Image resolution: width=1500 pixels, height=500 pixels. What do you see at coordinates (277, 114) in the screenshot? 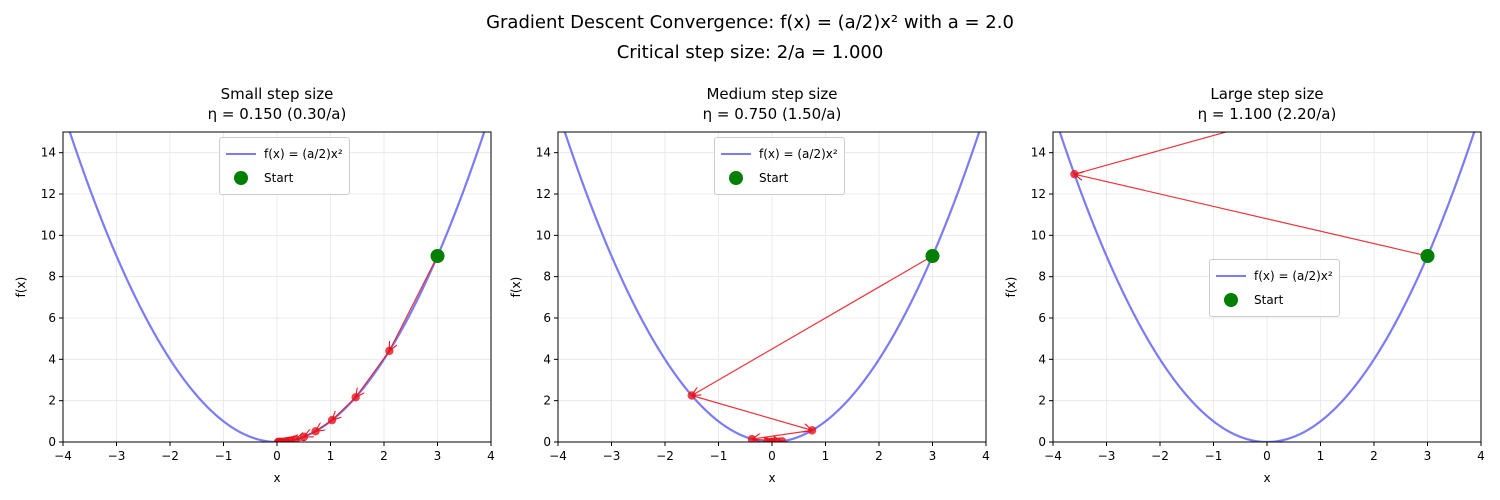
I see `panel-title-line2: η = 0.150 (0.30/a)` at bounding box center [277, 114].